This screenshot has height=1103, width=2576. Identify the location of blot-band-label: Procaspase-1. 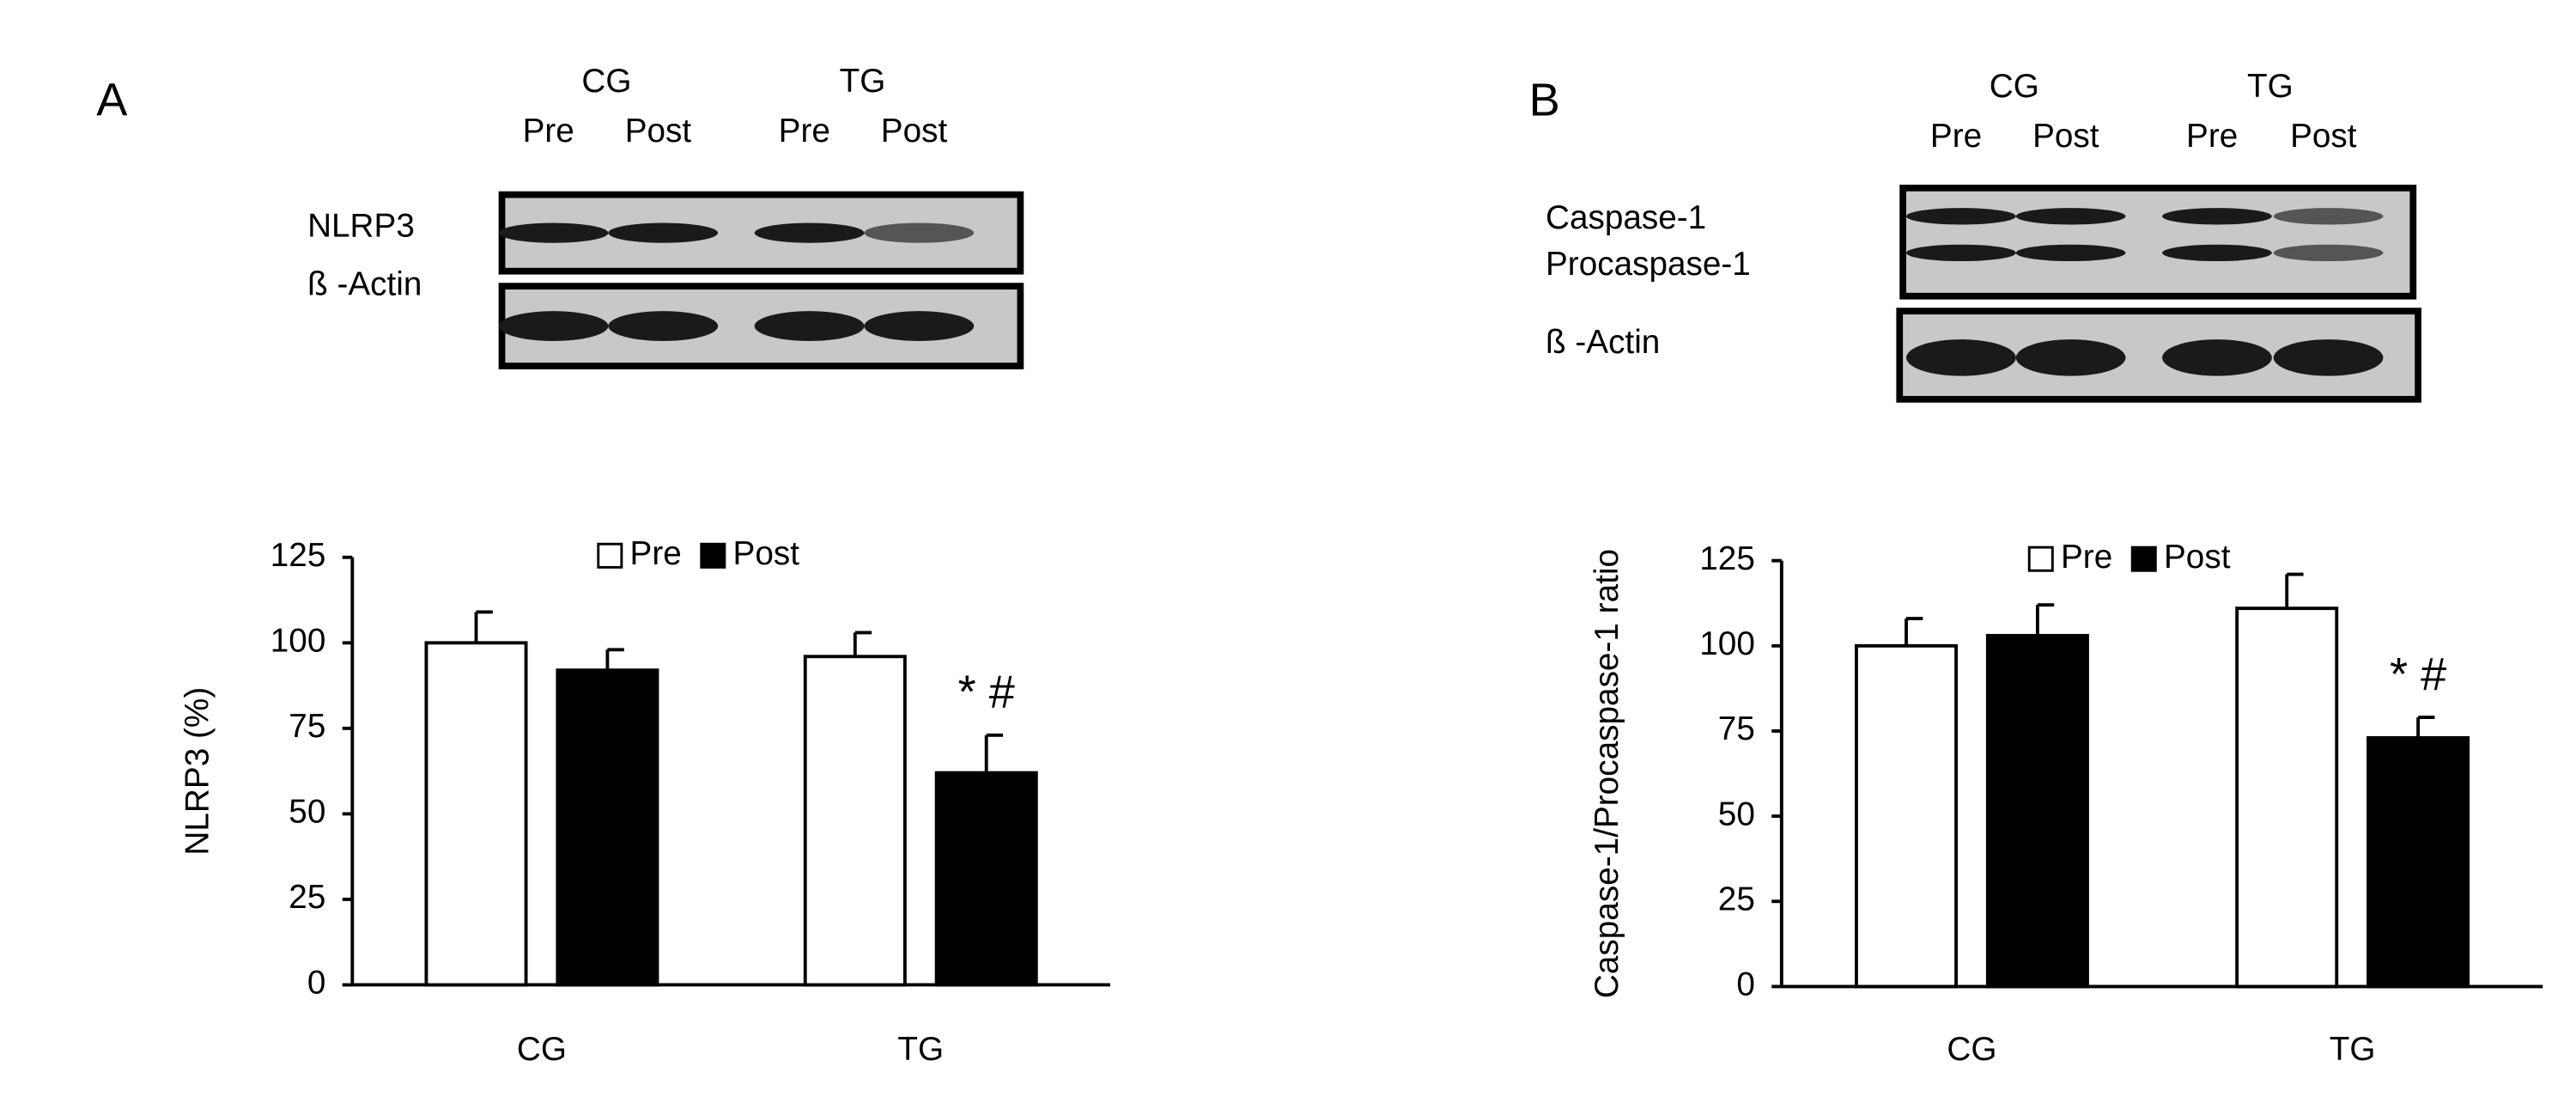
(1649, 264).